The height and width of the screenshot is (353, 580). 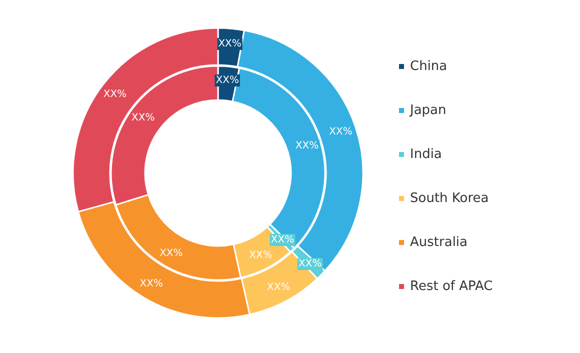 I want to click on legend-label: South Korea, so click(x=449, y=198).